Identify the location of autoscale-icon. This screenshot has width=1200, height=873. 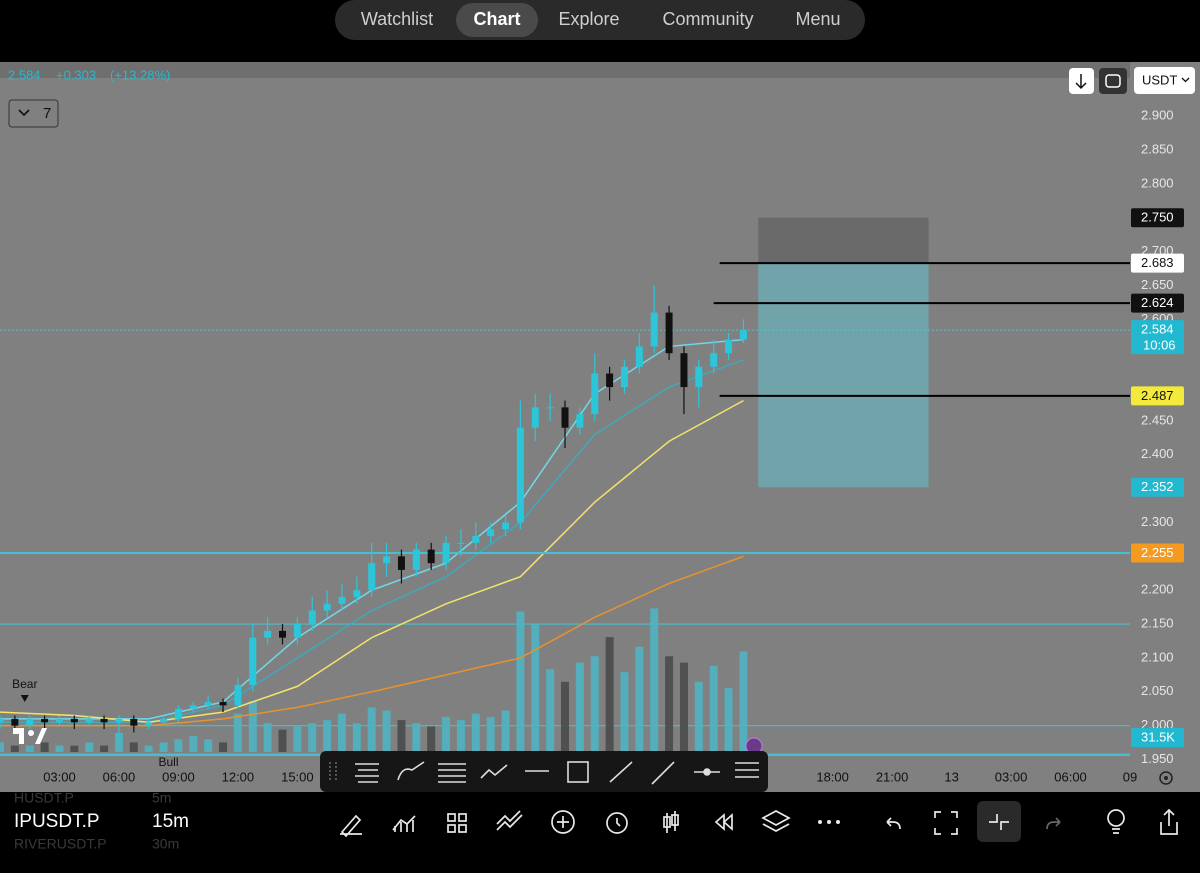
(1113, 81).